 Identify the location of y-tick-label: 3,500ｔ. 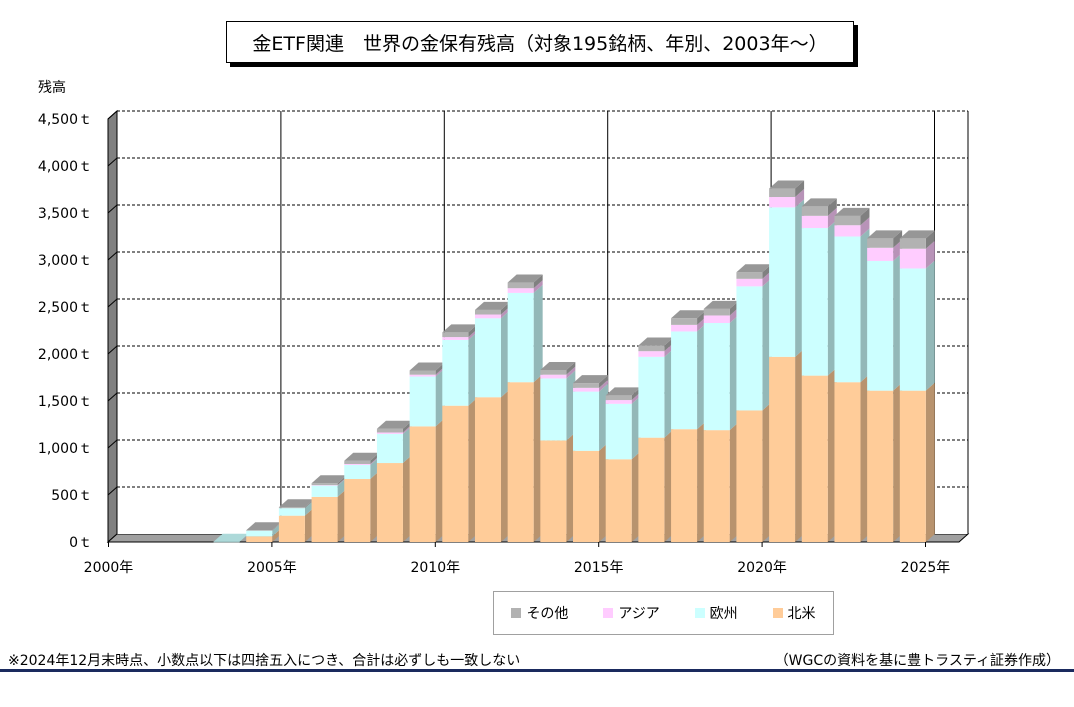
(65, 214).